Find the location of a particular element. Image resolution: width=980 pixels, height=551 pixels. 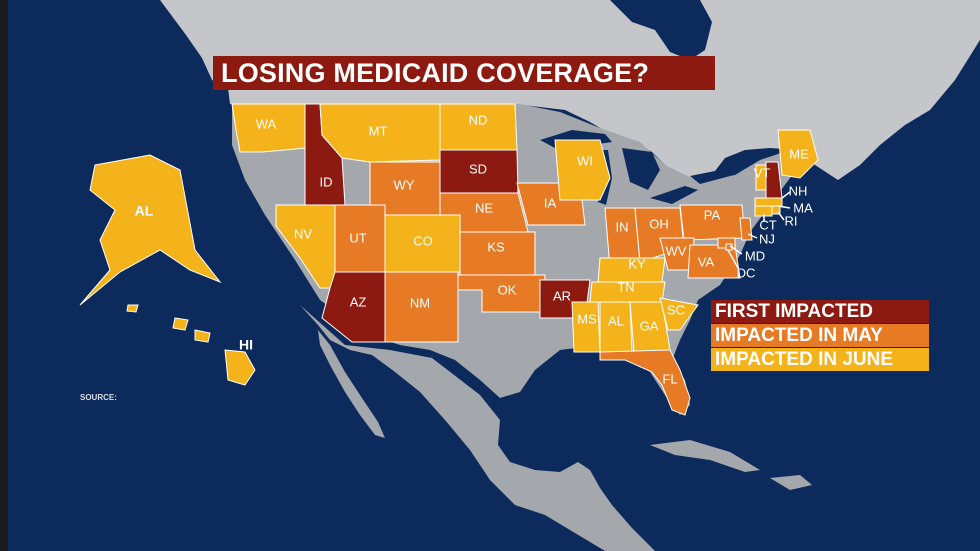

state-label-wv: WV is located at coordinates (676, 250).